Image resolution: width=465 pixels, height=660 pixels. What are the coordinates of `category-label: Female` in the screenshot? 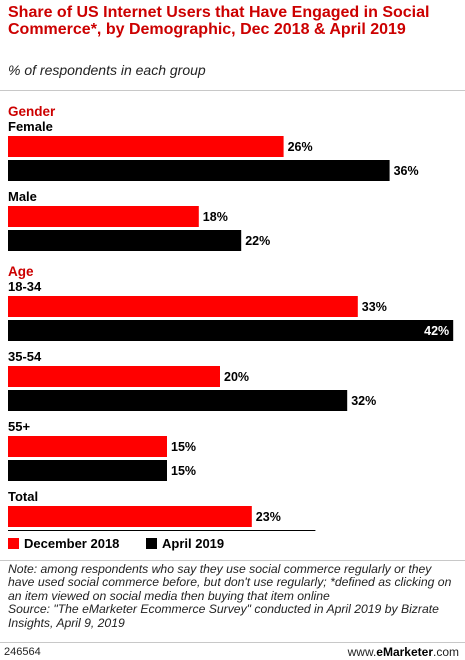 It's located at (30, 126).